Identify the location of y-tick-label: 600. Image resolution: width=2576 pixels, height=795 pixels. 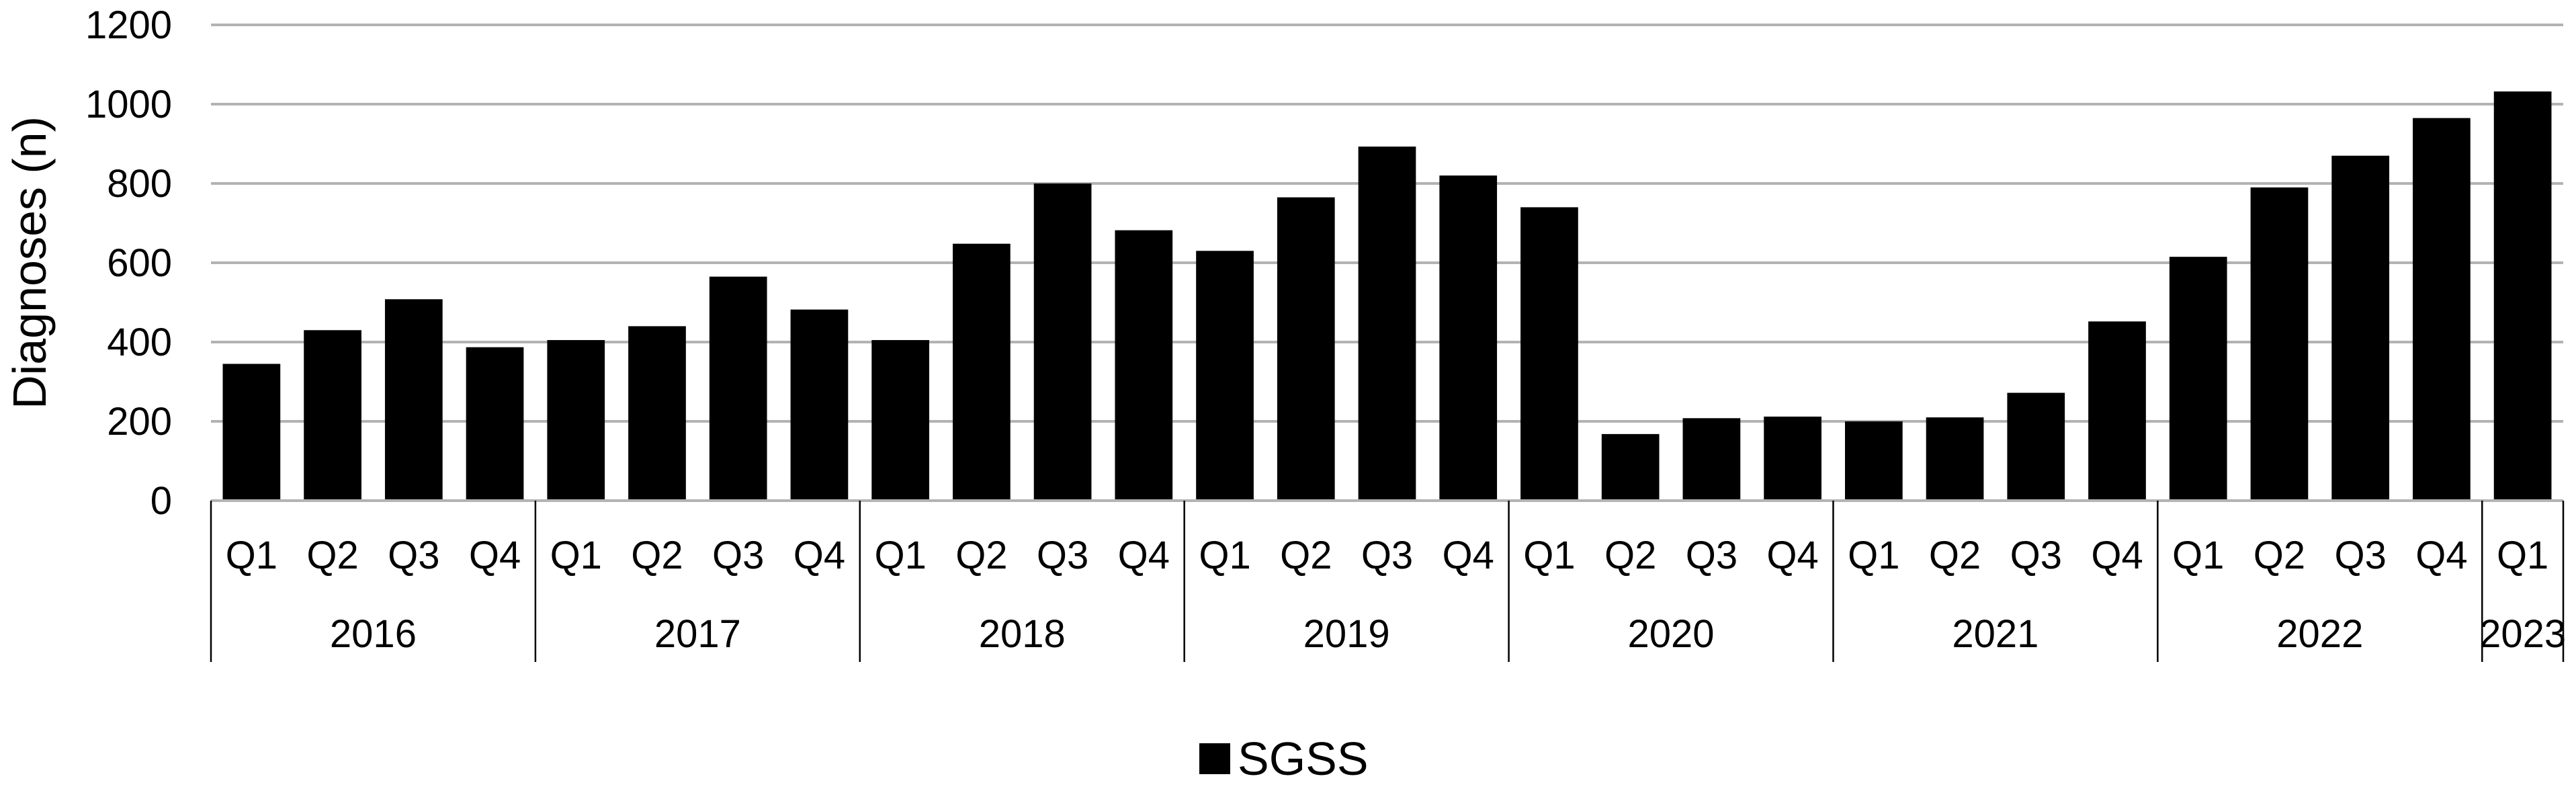
(139, 263).